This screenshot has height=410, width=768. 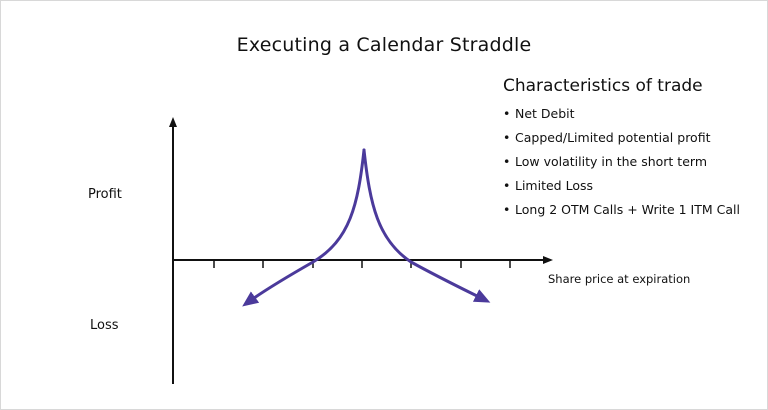 I want to click on profit-axis-label: Profit, so click(x=105, y=194).